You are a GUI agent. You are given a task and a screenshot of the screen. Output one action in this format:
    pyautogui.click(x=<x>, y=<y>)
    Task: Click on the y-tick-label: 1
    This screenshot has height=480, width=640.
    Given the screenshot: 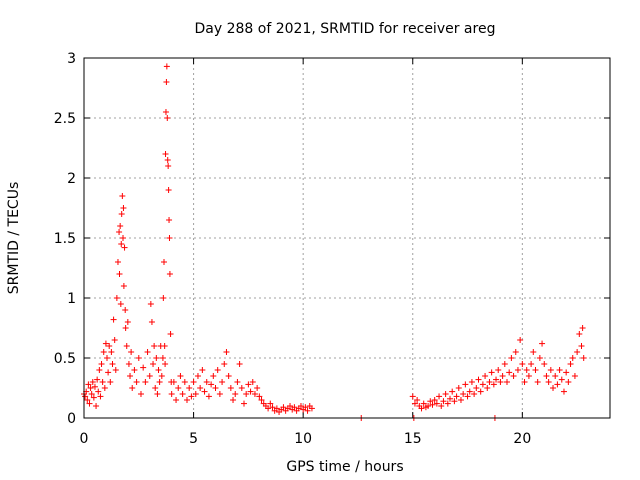 What is the action you would take?
    pyautogui.click(x=71, y=299)
    